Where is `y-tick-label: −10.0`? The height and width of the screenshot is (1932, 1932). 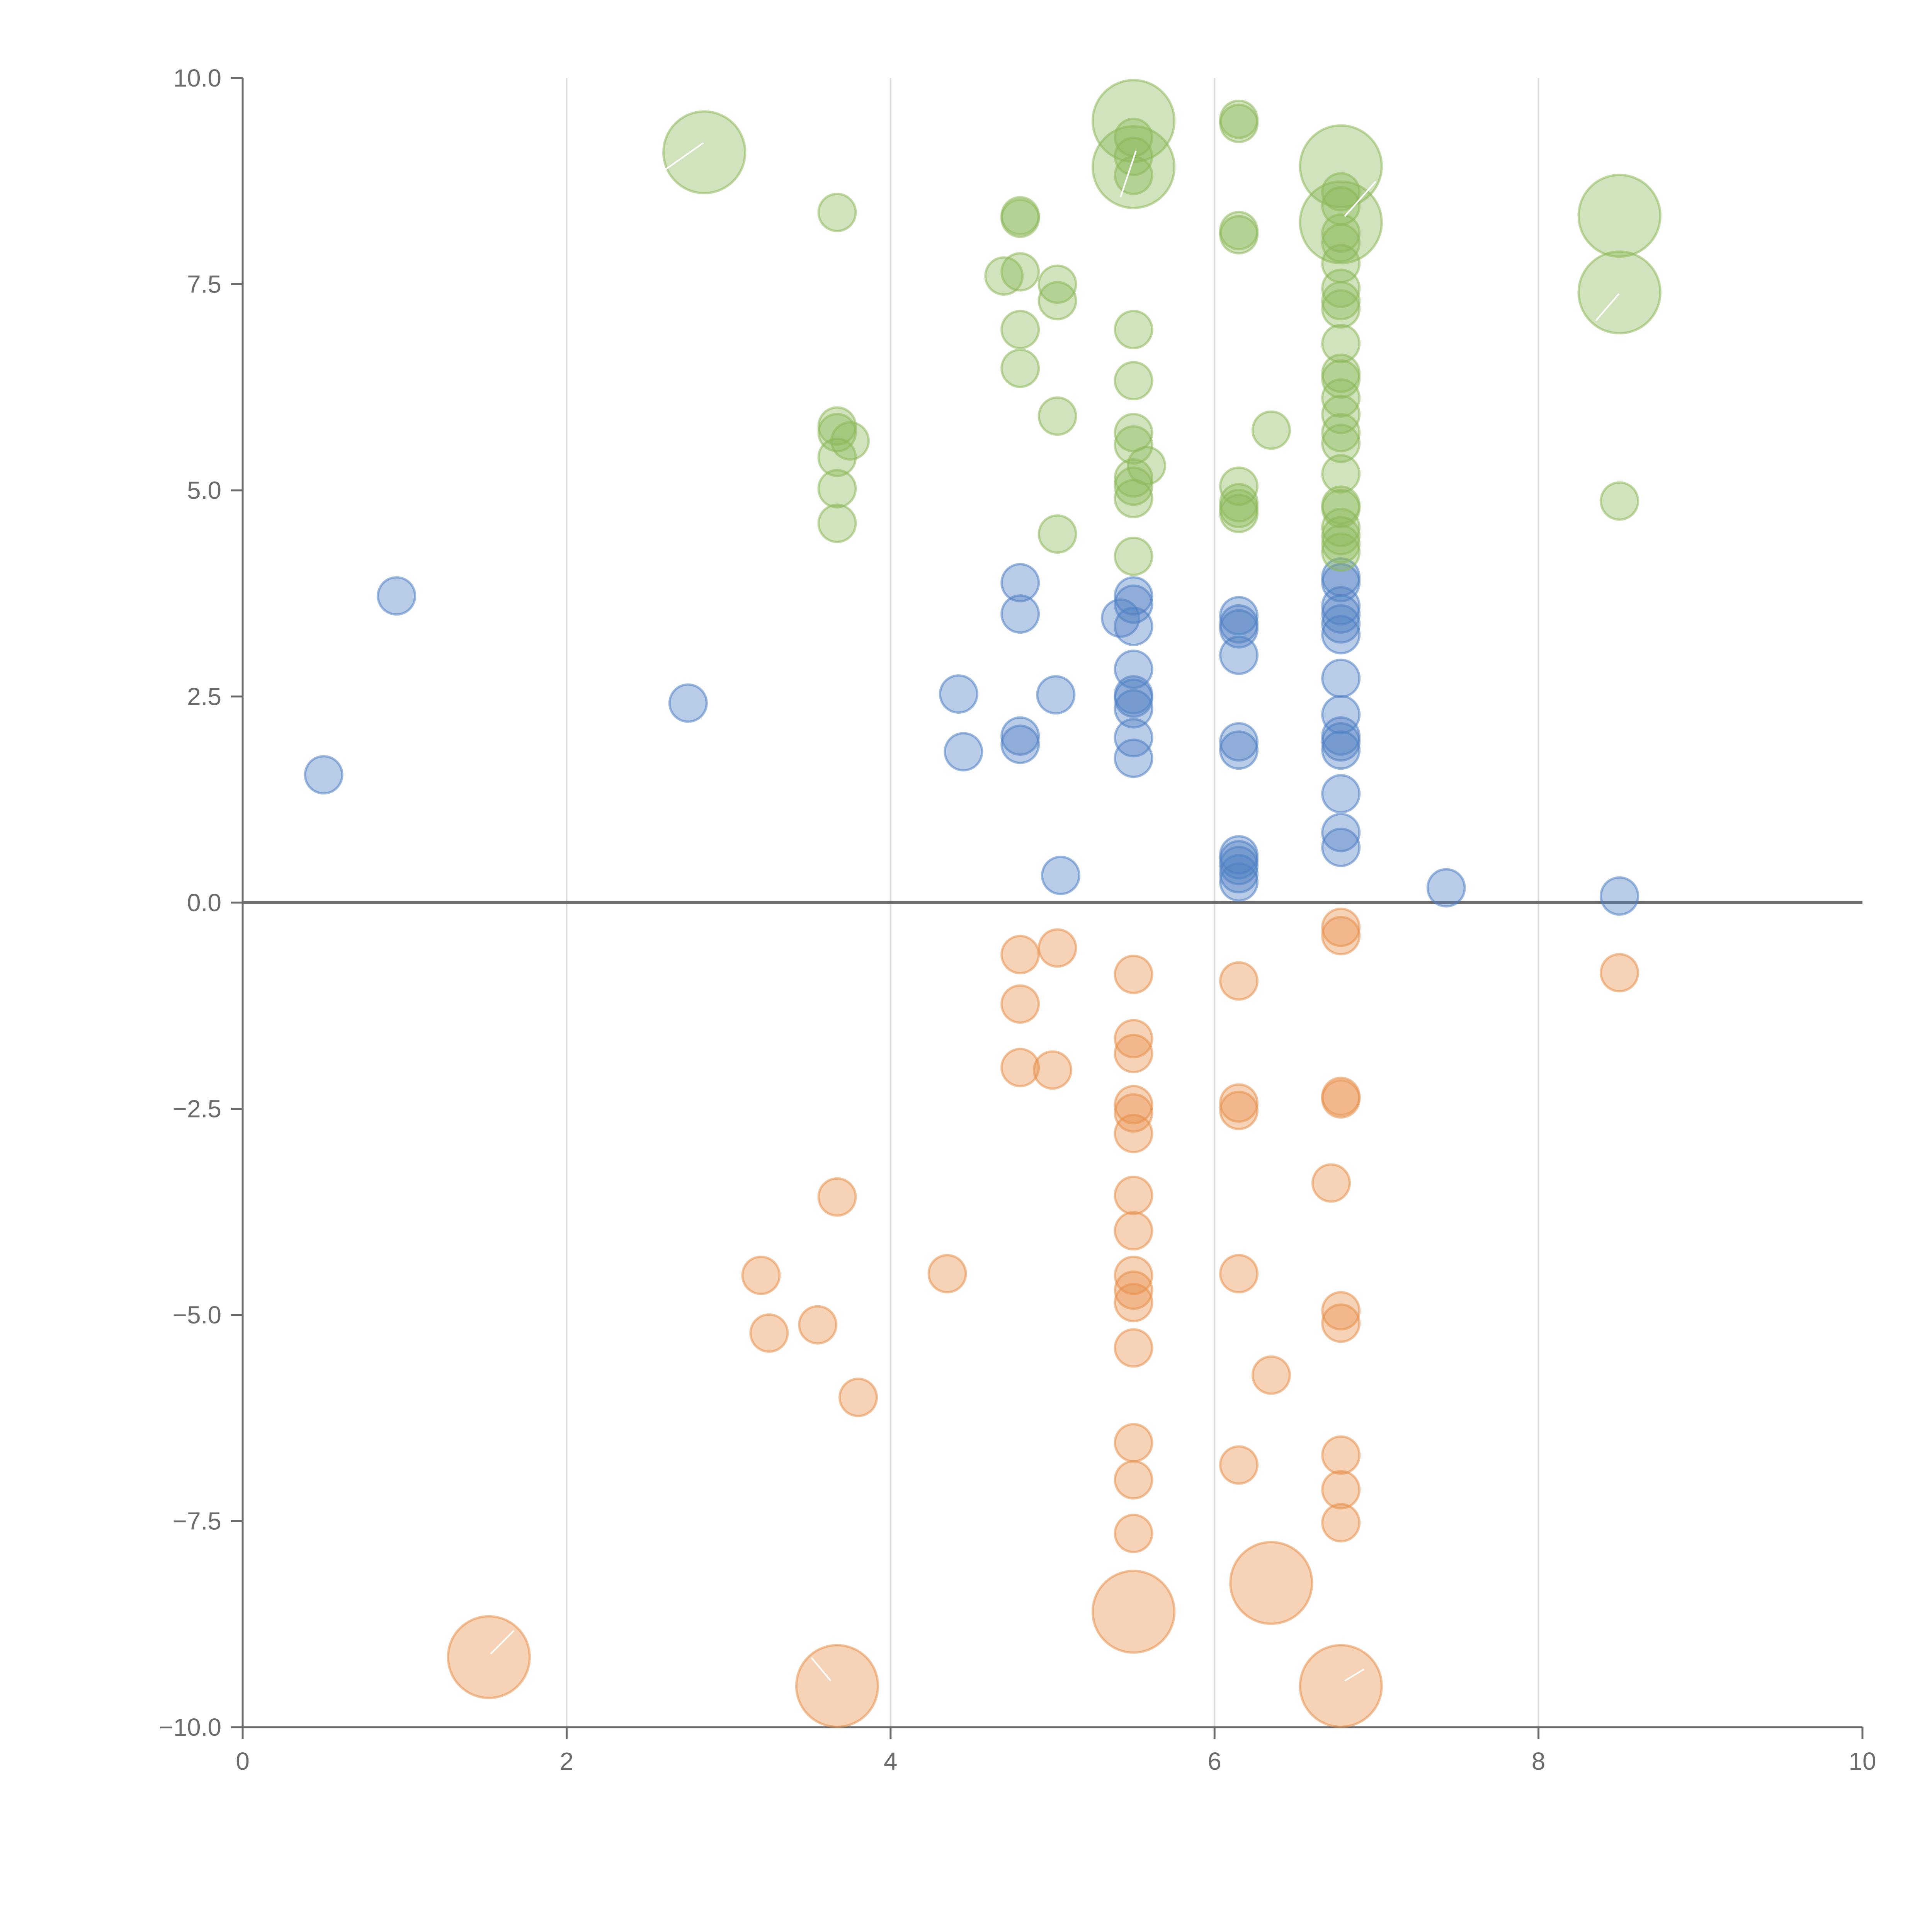
y-tick-label: −10.0 is located at coordinates (190, 1727).